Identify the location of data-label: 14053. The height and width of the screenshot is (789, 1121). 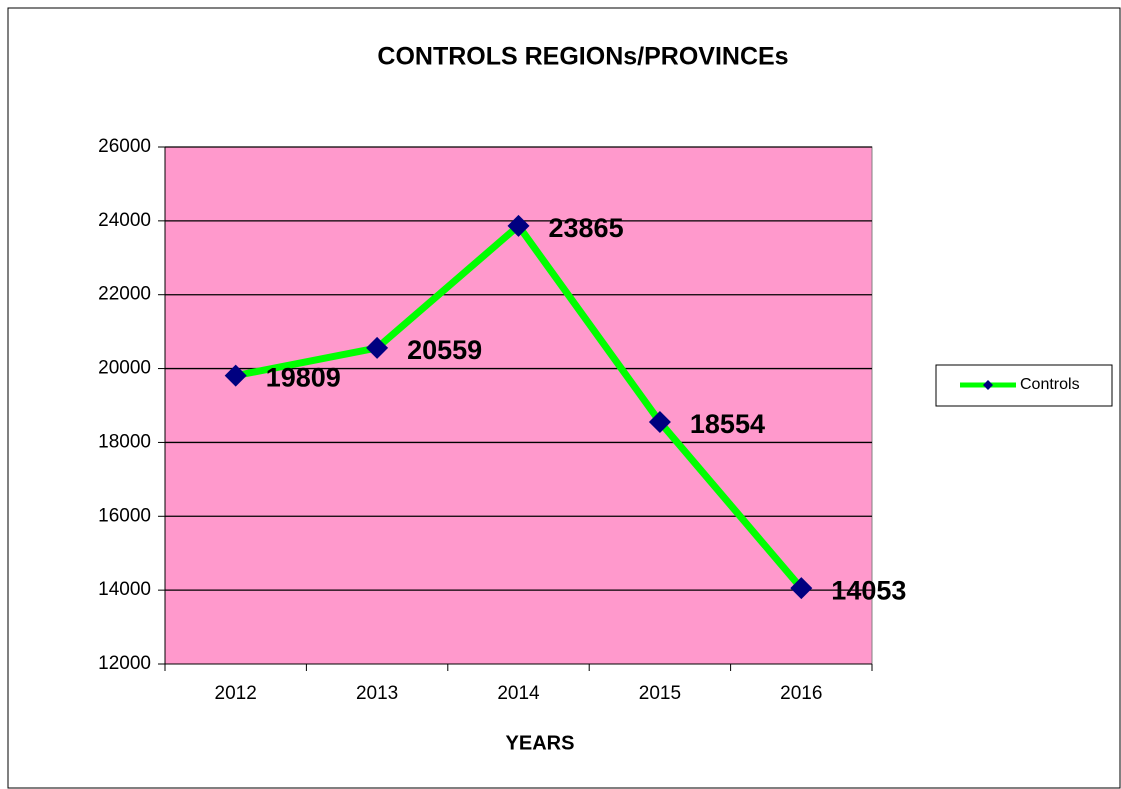
(868, 590).